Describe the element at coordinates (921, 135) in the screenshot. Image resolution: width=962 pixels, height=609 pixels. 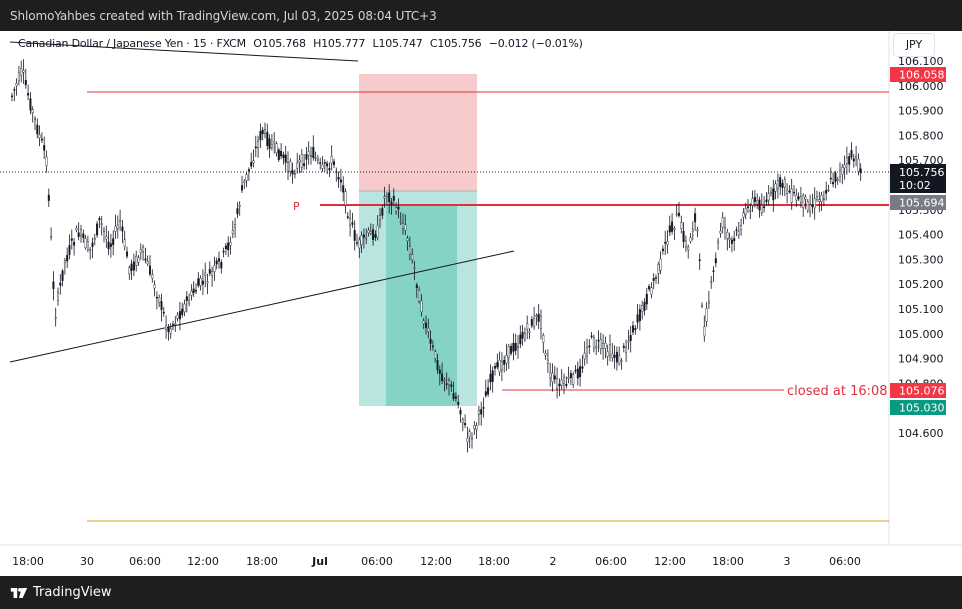
I see `price-tick-label: 105.800` at that location.